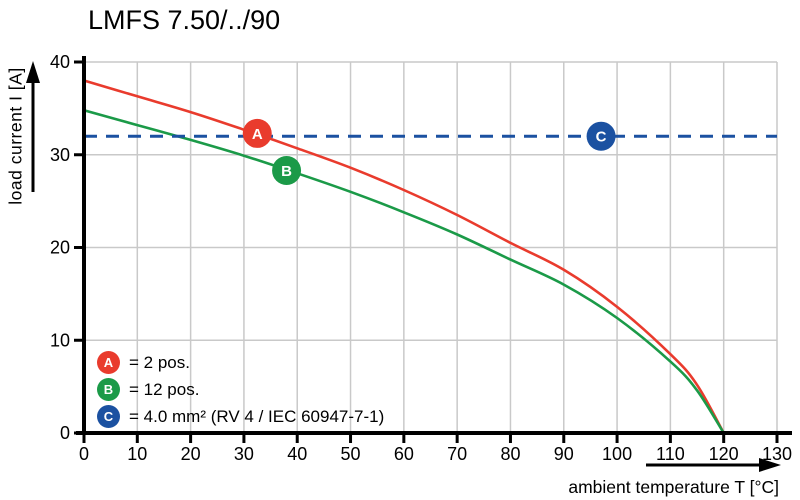  Describe the element at coordinates (777, 454) in the screenshot. I see `x-tick-label: 130` at that location.